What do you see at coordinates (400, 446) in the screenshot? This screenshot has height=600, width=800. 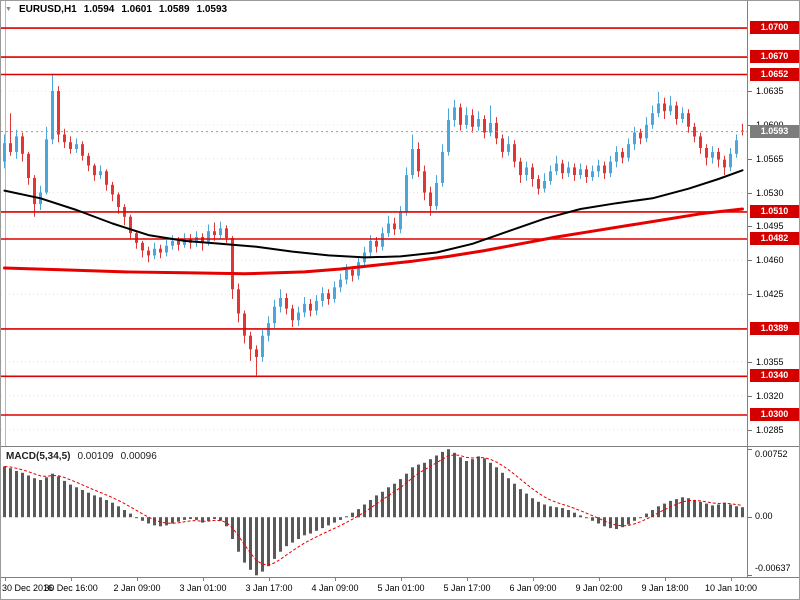 I see `panel-separator` at bounding box center [400, 446].